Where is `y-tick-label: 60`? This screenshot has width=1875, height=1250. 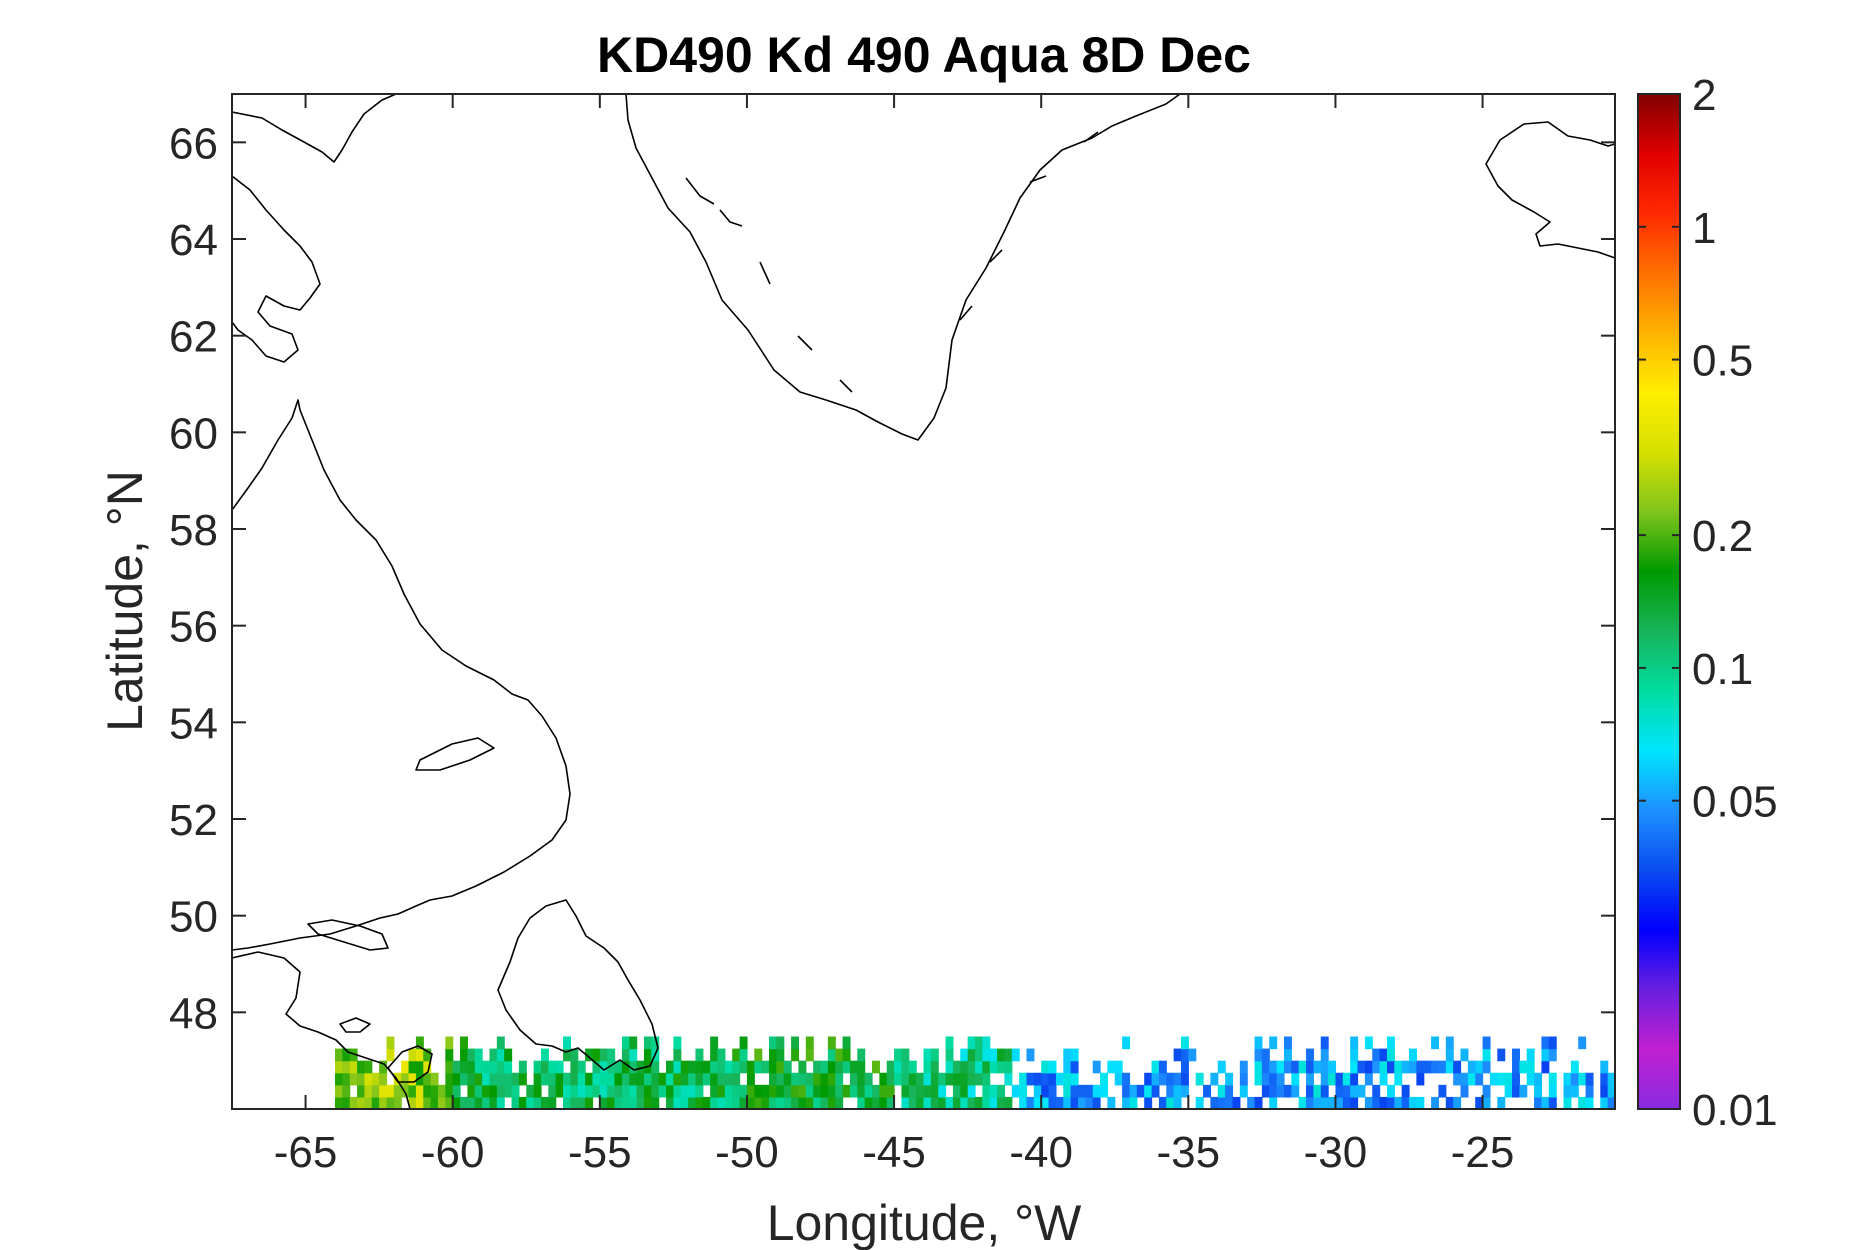
y-tick-label: 60 is located at coordinates (193, 433).